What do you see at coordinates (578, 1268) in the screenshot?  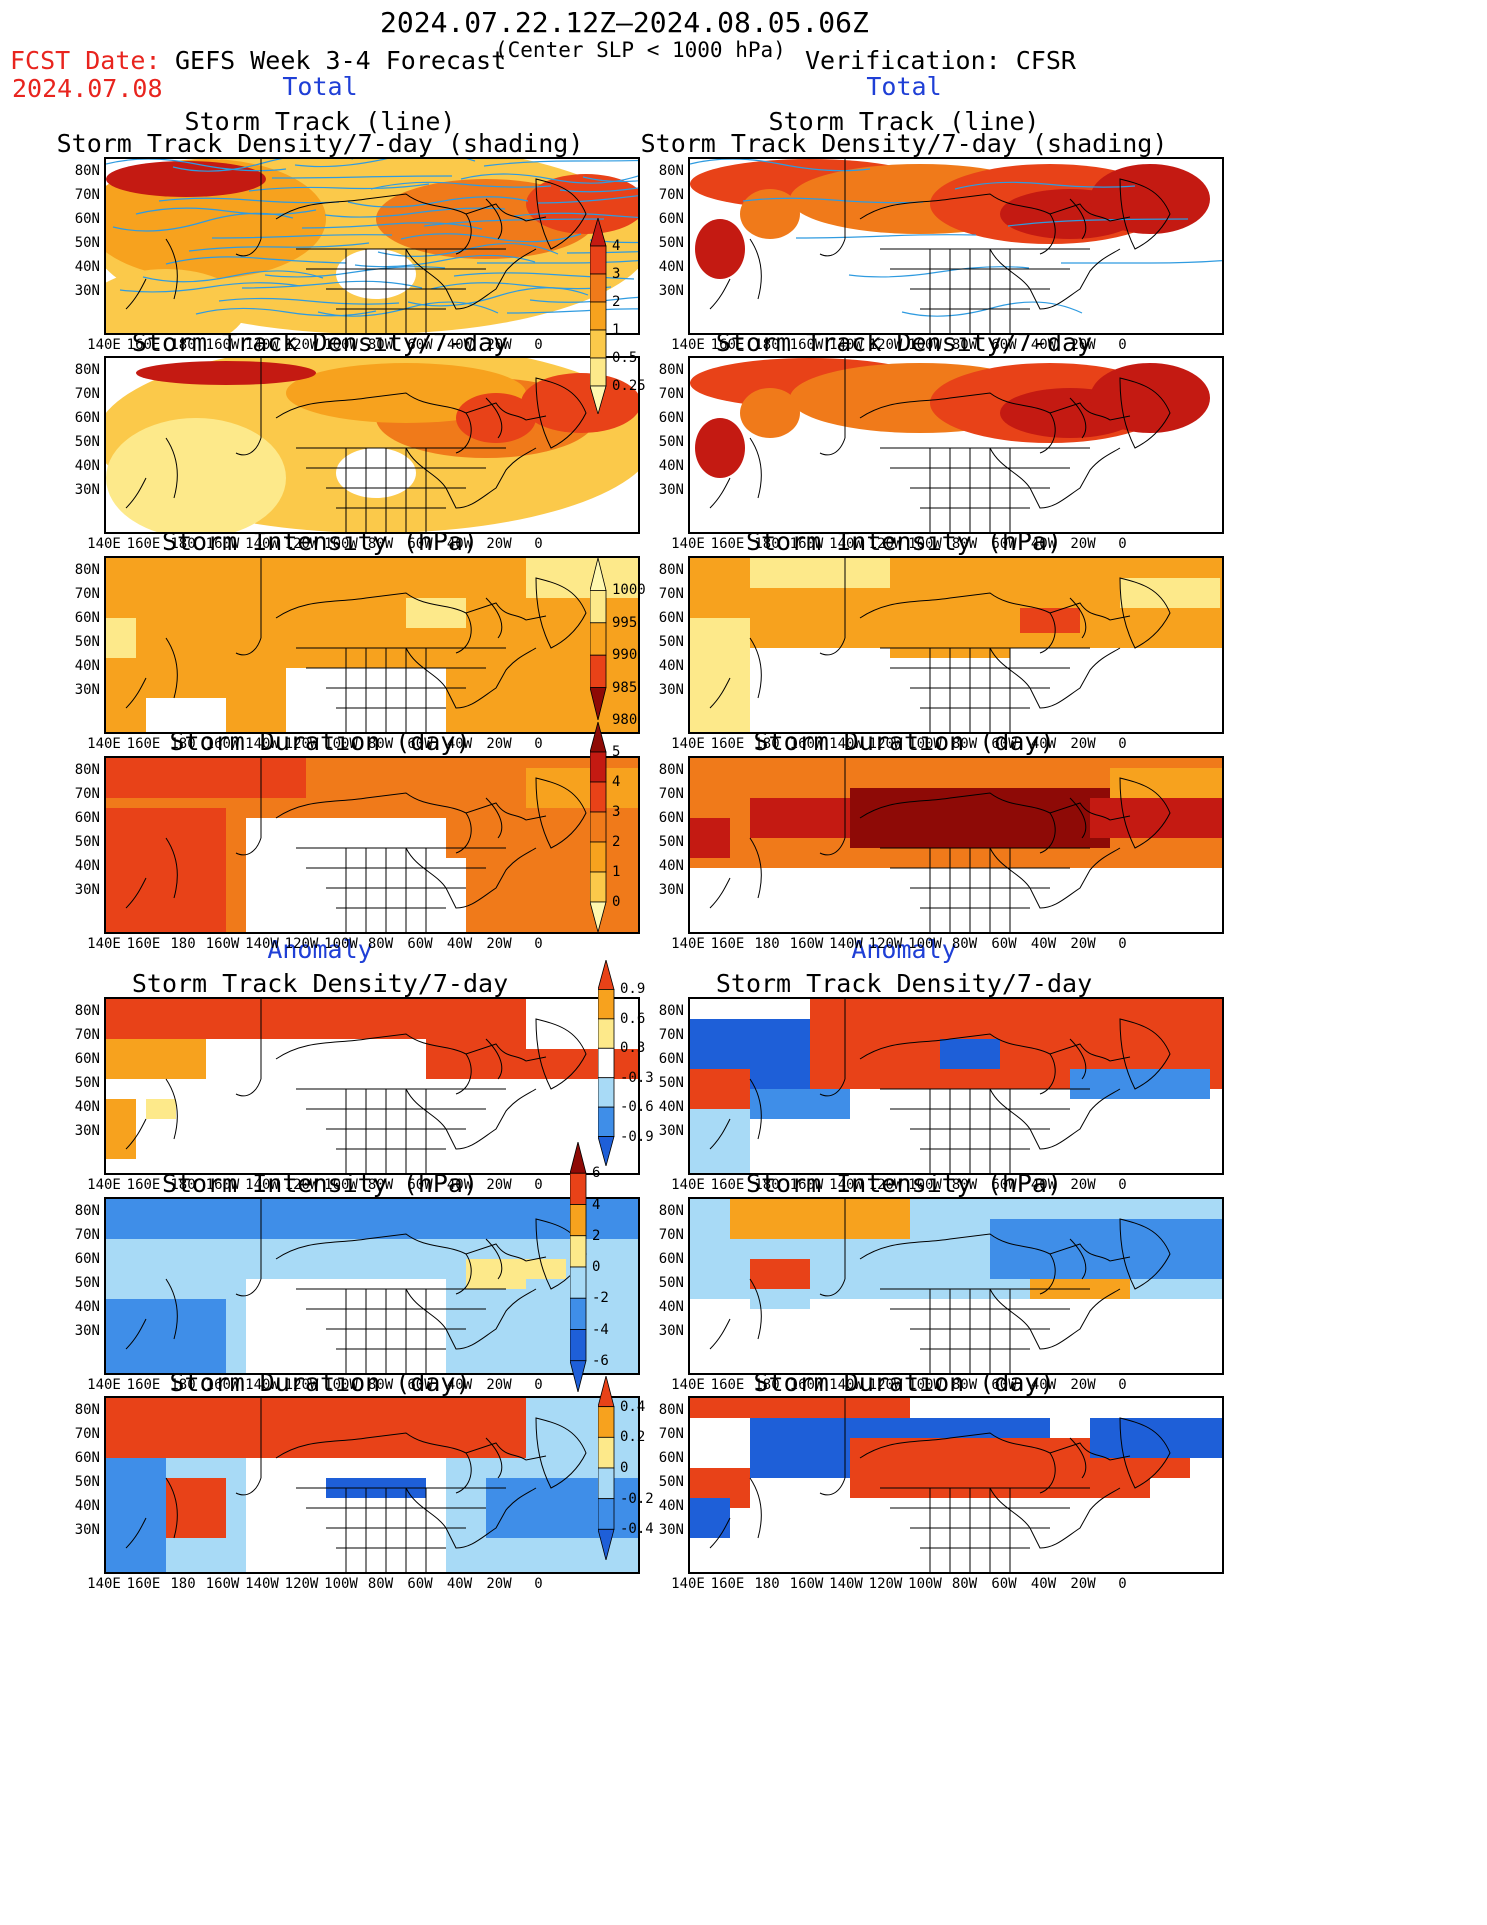 I see `colorbar-intensity_anom` at bounding box center [578, 1268].